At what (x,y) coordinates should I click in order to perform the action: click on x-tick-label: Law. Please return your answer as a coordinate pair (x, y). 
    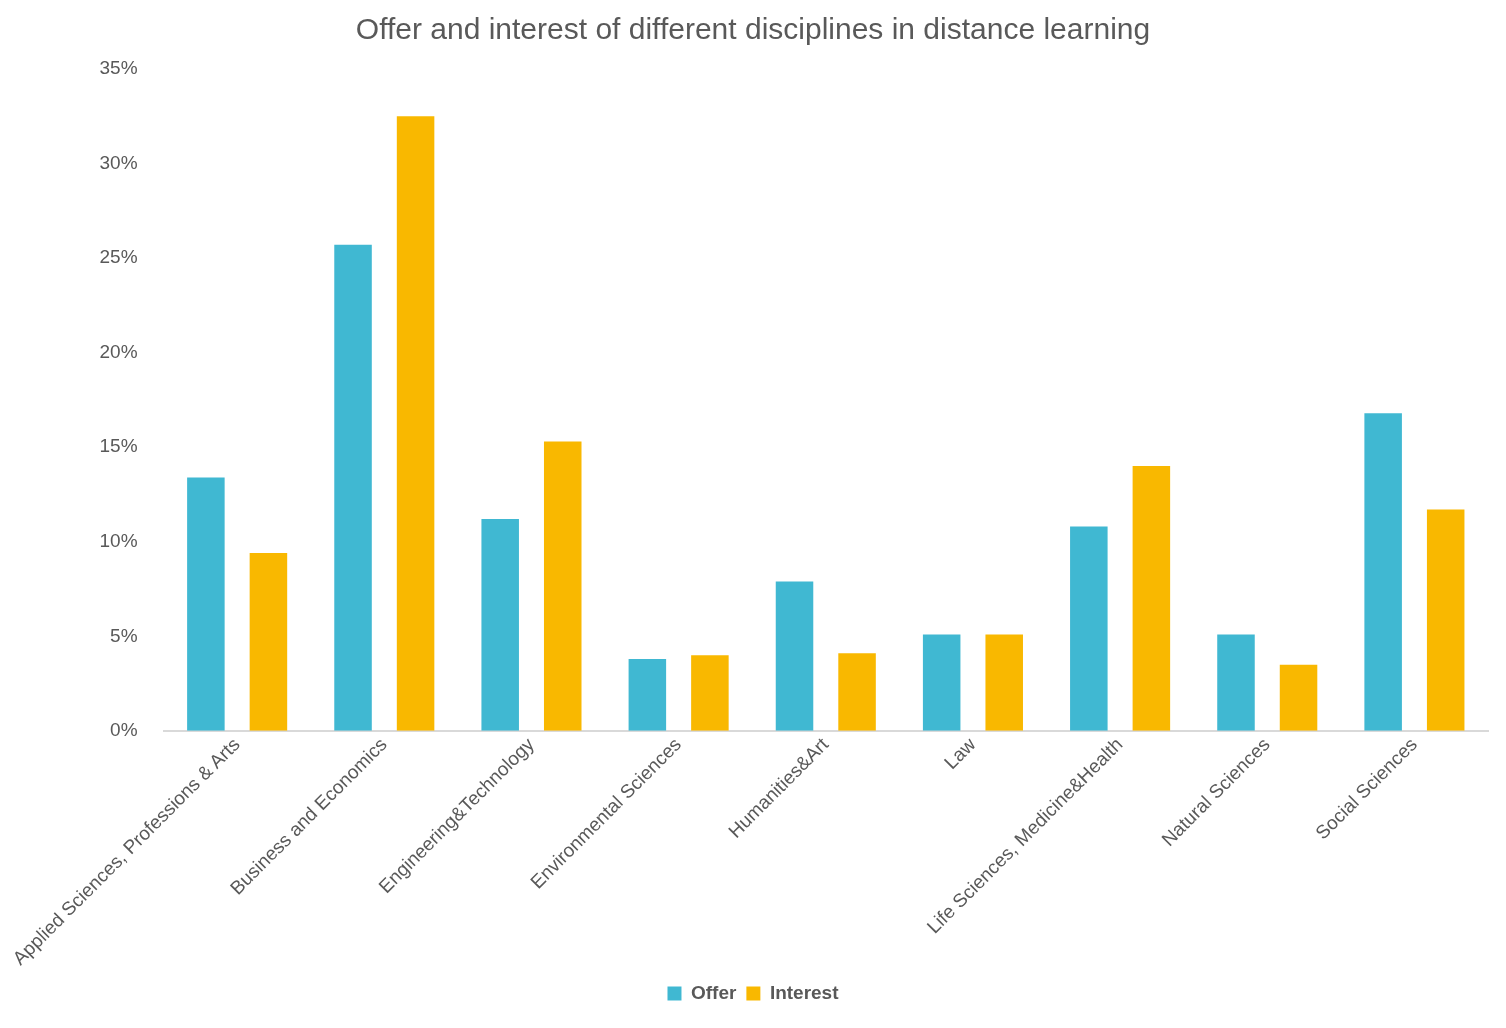
    Looking at the image, I should click on (959, 753).